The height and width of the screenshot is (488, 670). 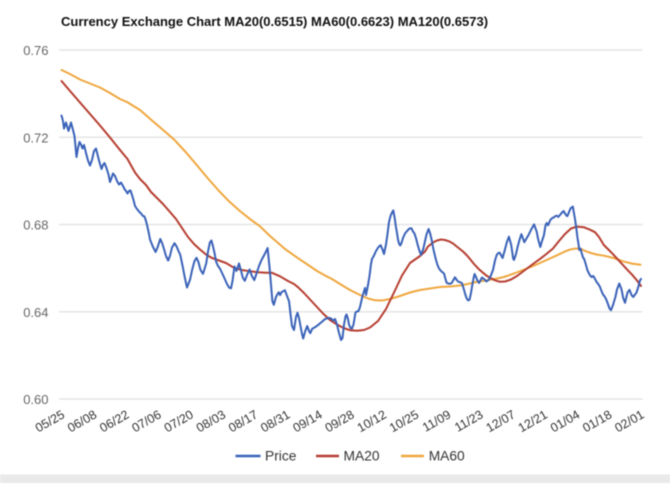 What do you see at coordinates (447, 456) in the screenshot?
I see `svg-text: MA60` at bounding box center [447, 456].